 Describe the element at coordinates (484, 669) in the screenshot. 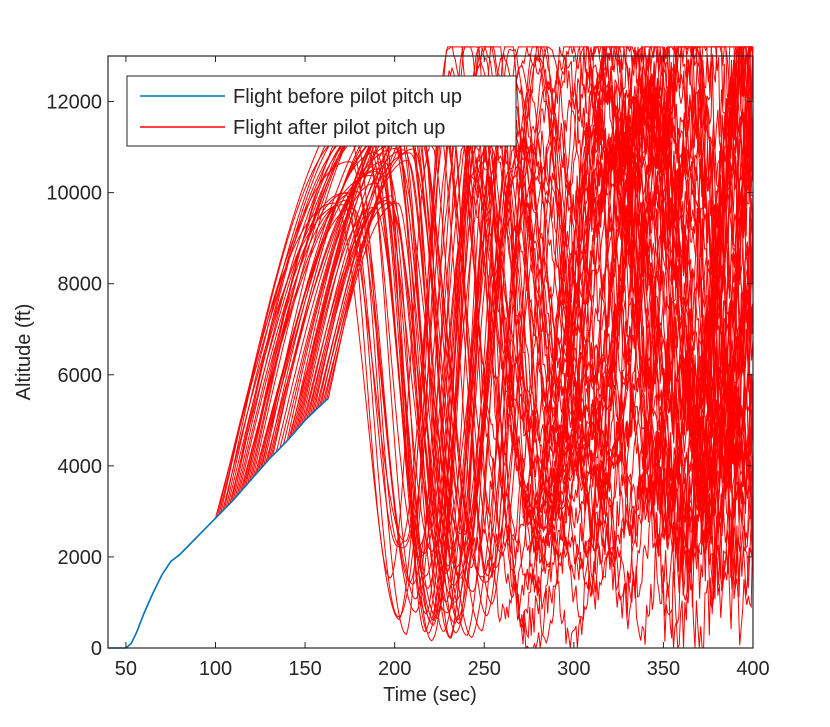

I see `x-tick-label: 250` at that location.